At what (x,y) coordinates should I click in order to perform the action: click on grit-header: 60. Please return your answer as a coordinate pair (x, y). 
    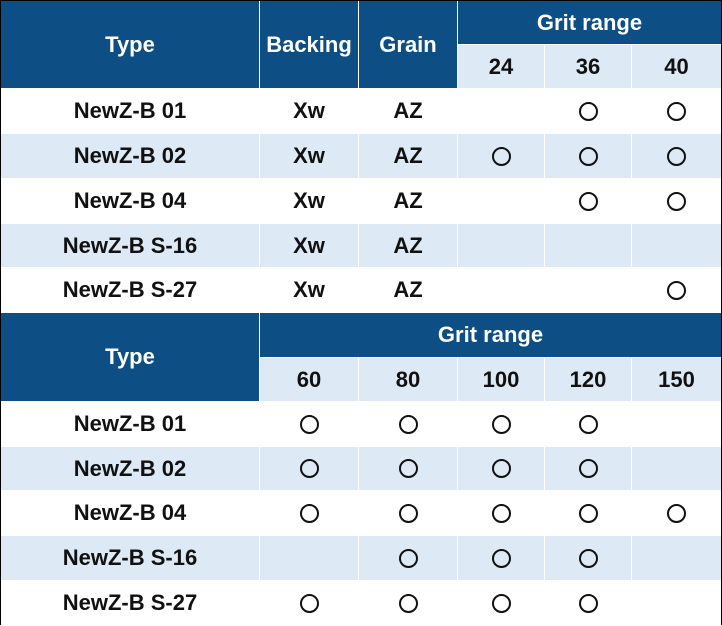
    Looking at the image, I should click on (309, 380).